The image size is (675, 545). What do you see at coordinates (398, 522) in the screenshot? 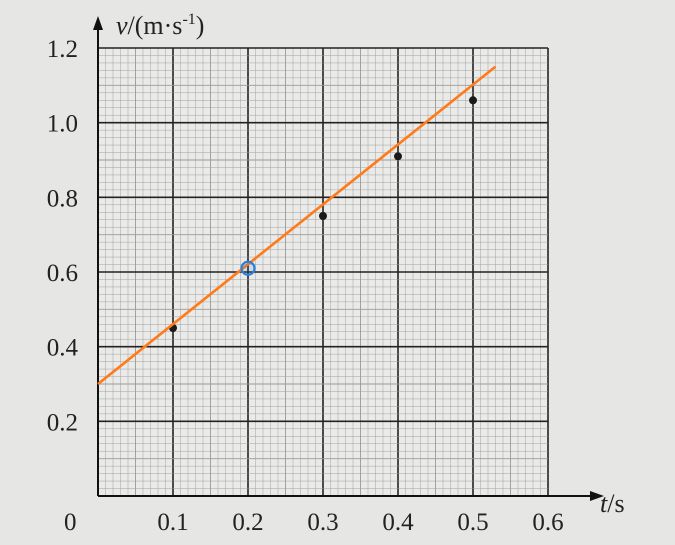
I see `x-tick-label: 0.4` at bounding box center [398, 522].